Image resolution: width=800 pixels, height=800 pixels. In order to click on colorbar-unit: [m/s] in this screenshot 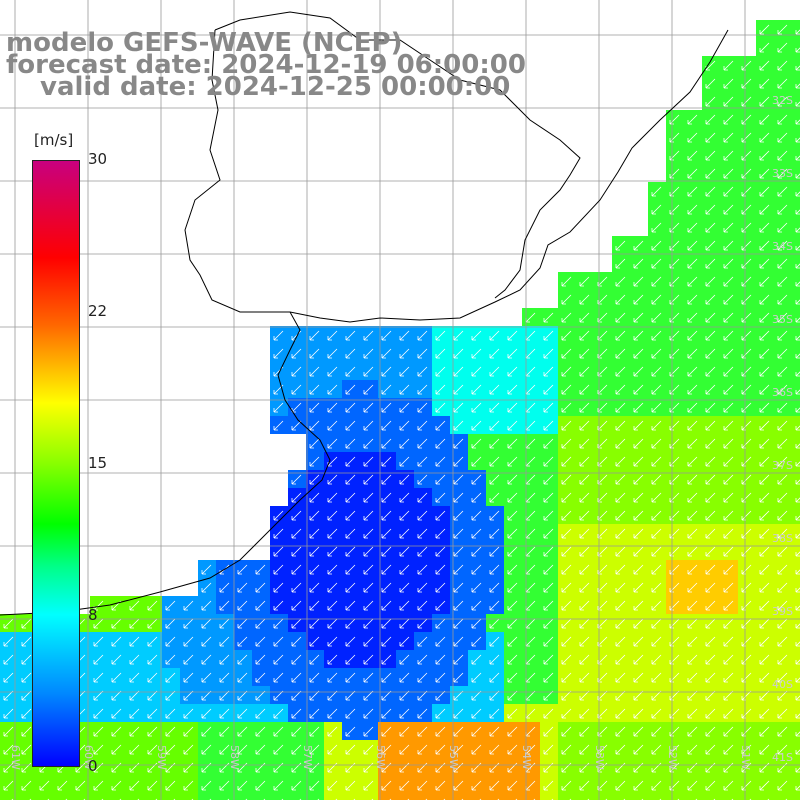, I will do `click(54, 140)`.